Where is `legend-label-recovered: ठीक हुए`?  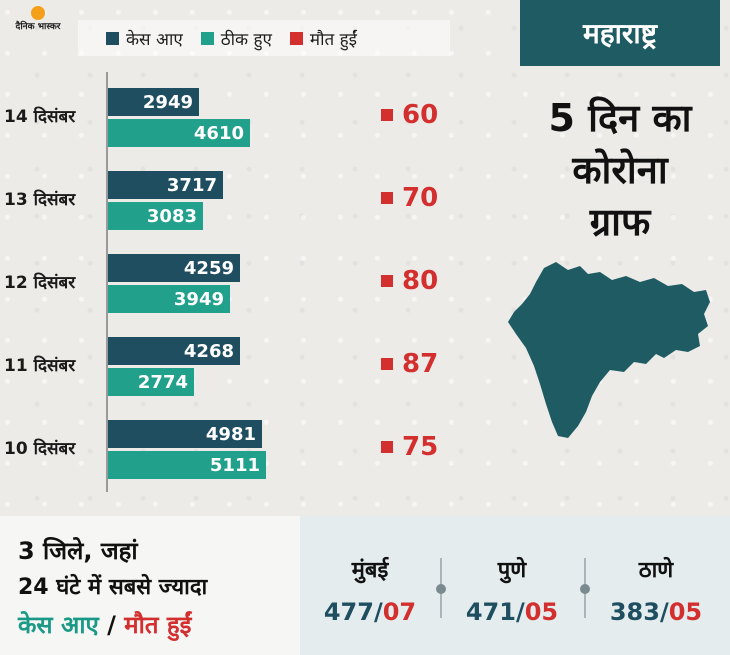
legend-label-recovered: ठीक हुए is located at coordinates (246, 39).